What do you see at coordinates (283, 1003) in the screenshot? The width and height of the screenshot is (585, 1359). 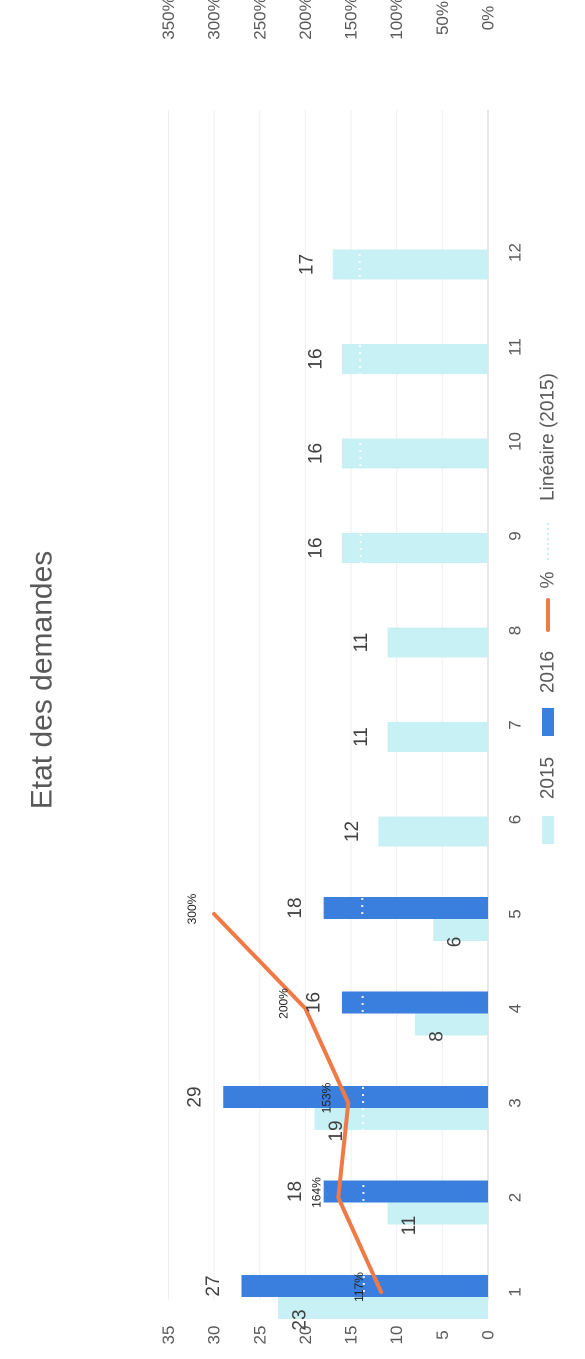 I see `percent-label: 200%` at bounding box center [283, 1003].